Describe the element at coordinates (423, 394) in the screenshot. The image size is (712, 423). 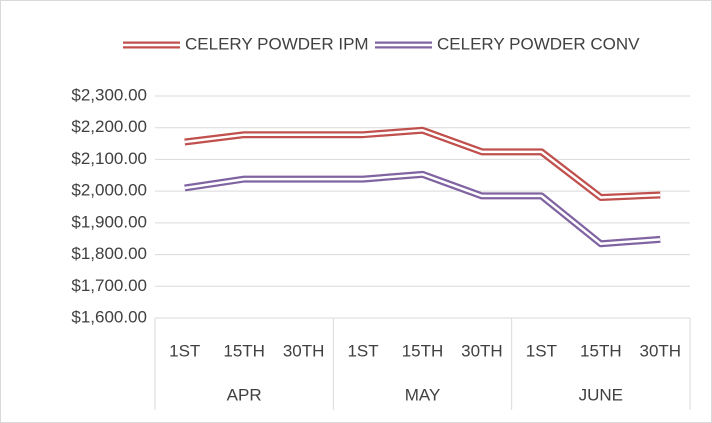
I see `group-label: MAY` at that location.